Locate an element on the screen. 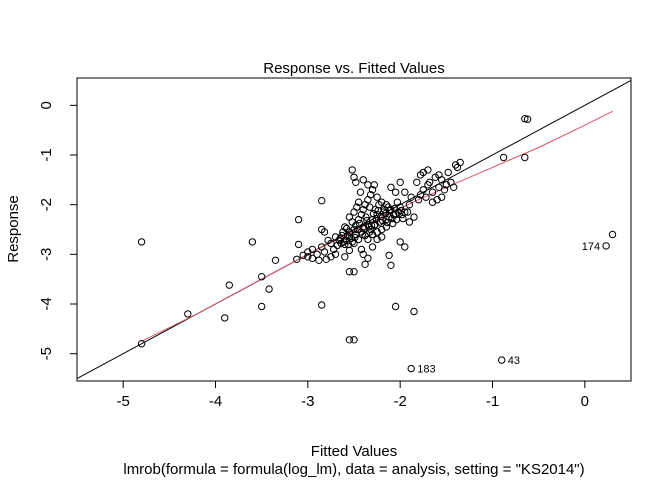 The width and height of the screenshot is (672, 480). x-tick-label: -2 is located at coordinates (399, 401).